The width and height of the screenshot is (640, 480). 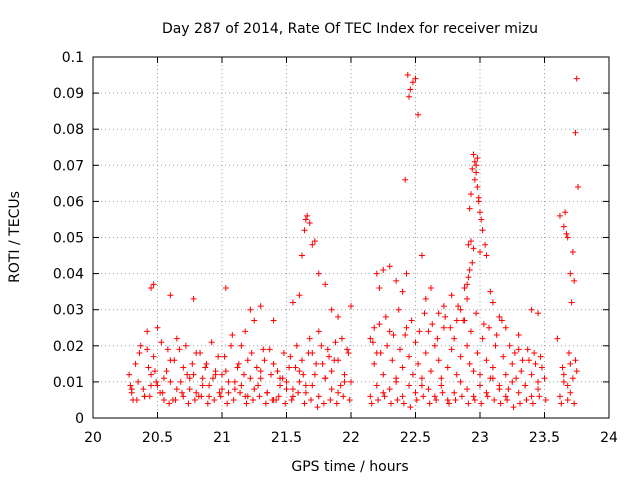 I want to click on y-tick-label: 0.06, so click(x=68, y=202).